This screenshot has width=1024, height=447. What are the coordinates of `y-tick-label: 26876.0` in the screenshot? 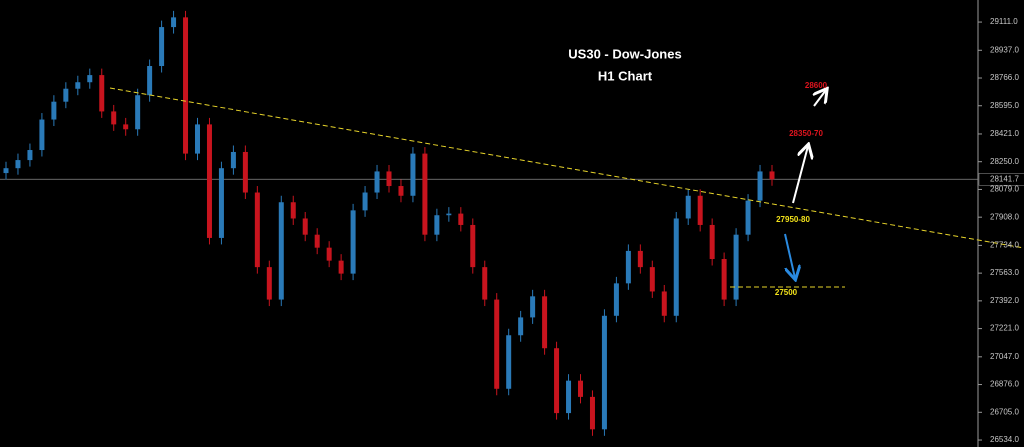 It's located at (1004, 384).